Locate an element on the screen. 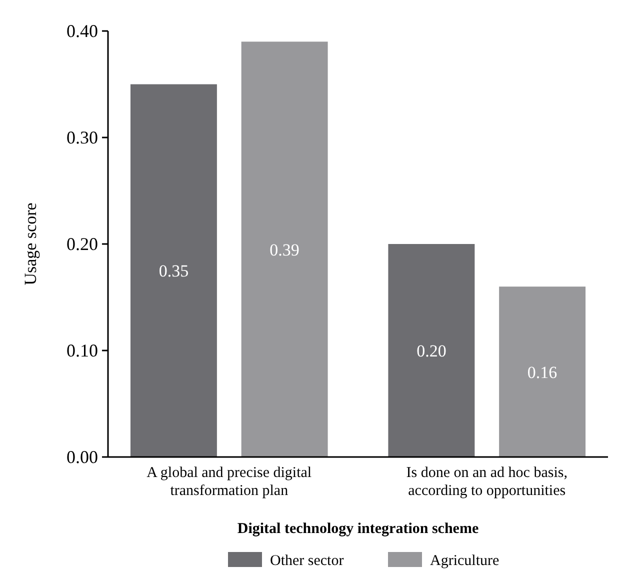 The height and width of the screenshot is (585, 624). legend-label: Other sector is located at coordinates (307, 561).